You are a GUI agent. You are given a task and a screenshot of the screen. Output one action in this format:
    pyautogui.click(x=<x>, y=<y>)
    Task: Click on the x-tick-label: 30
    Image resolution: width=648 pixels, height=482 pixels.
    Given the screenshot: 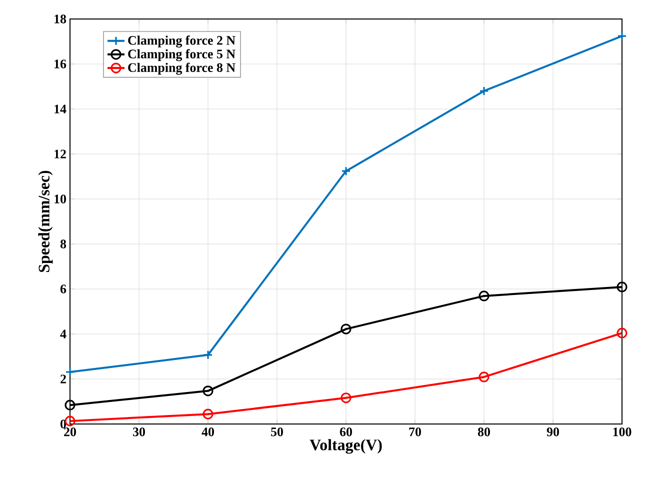 What is the action you would take?
    pyautogui.click(x=139, y=432)
    